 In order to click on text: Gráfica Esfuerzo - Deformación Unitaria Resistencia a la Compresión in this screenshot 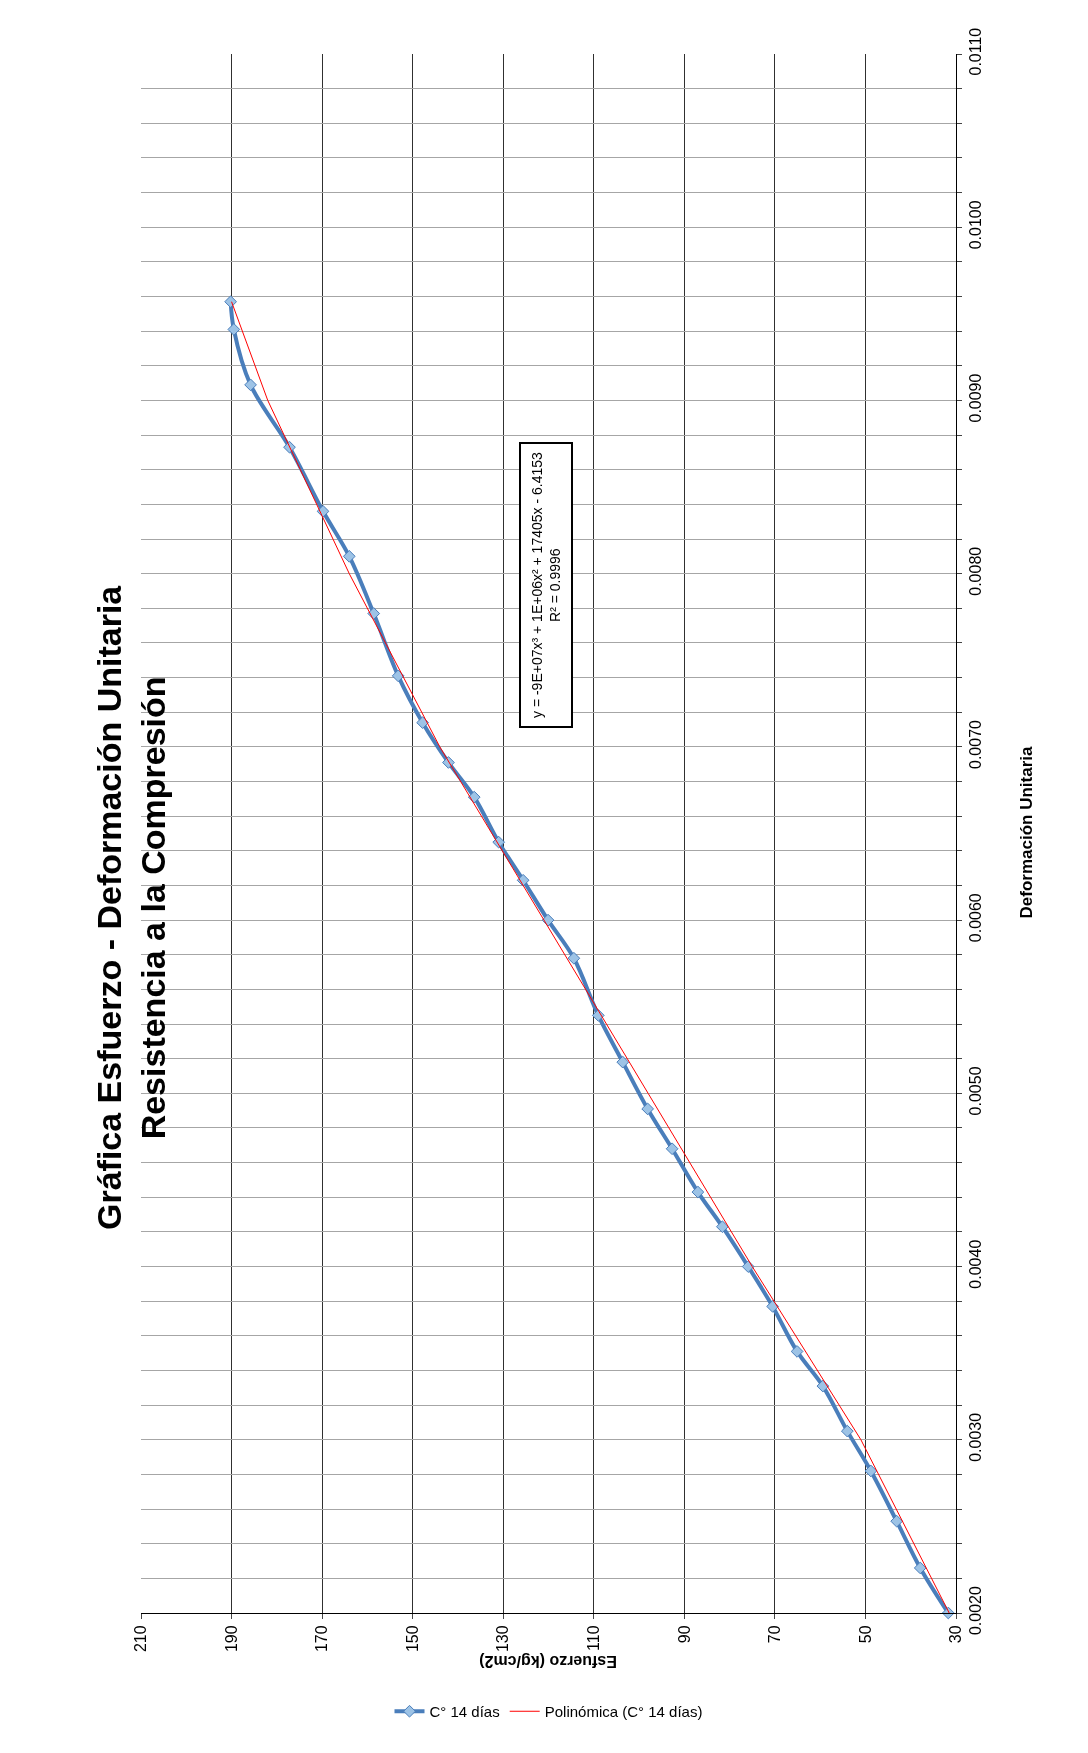, I will do `click(131, 907)`.